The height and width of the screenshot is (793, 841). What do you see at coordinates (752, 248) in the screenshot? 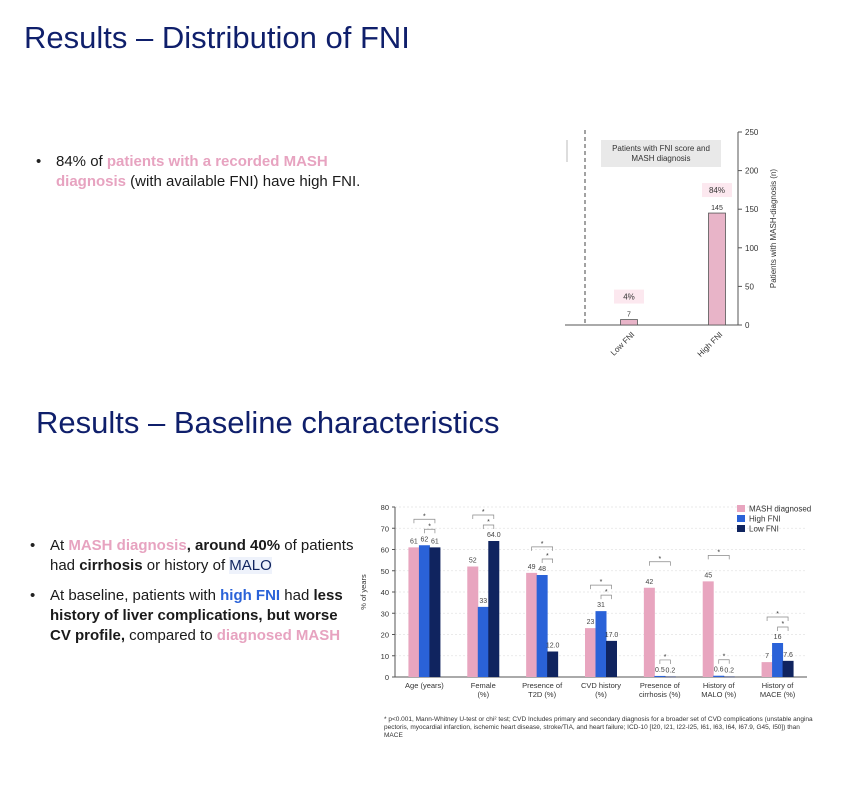
I see `y-tick-label: 100` at bounding box center [752, 248].